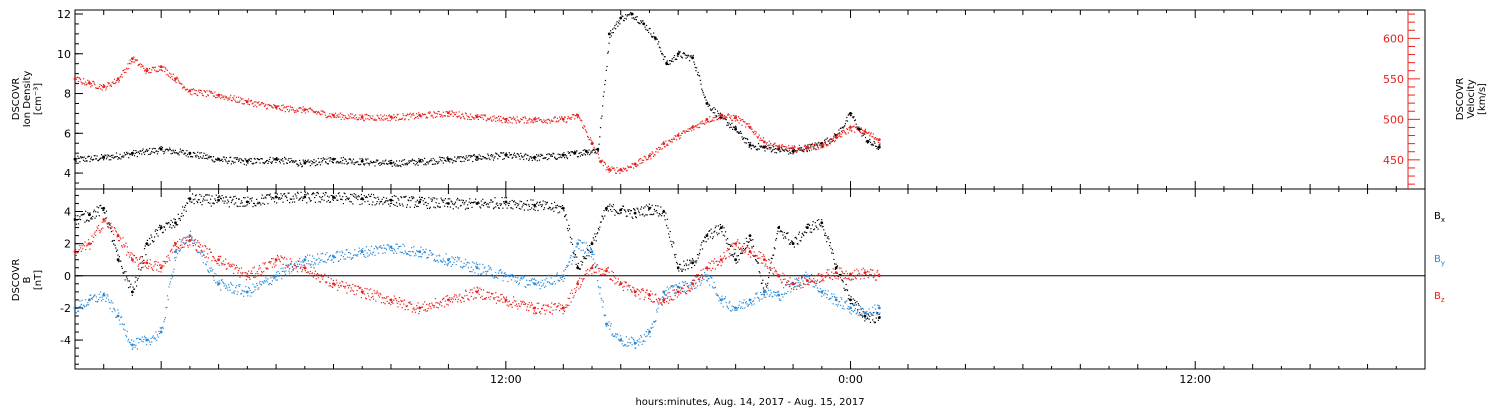  I want to click on density-point, so click(750, 145).